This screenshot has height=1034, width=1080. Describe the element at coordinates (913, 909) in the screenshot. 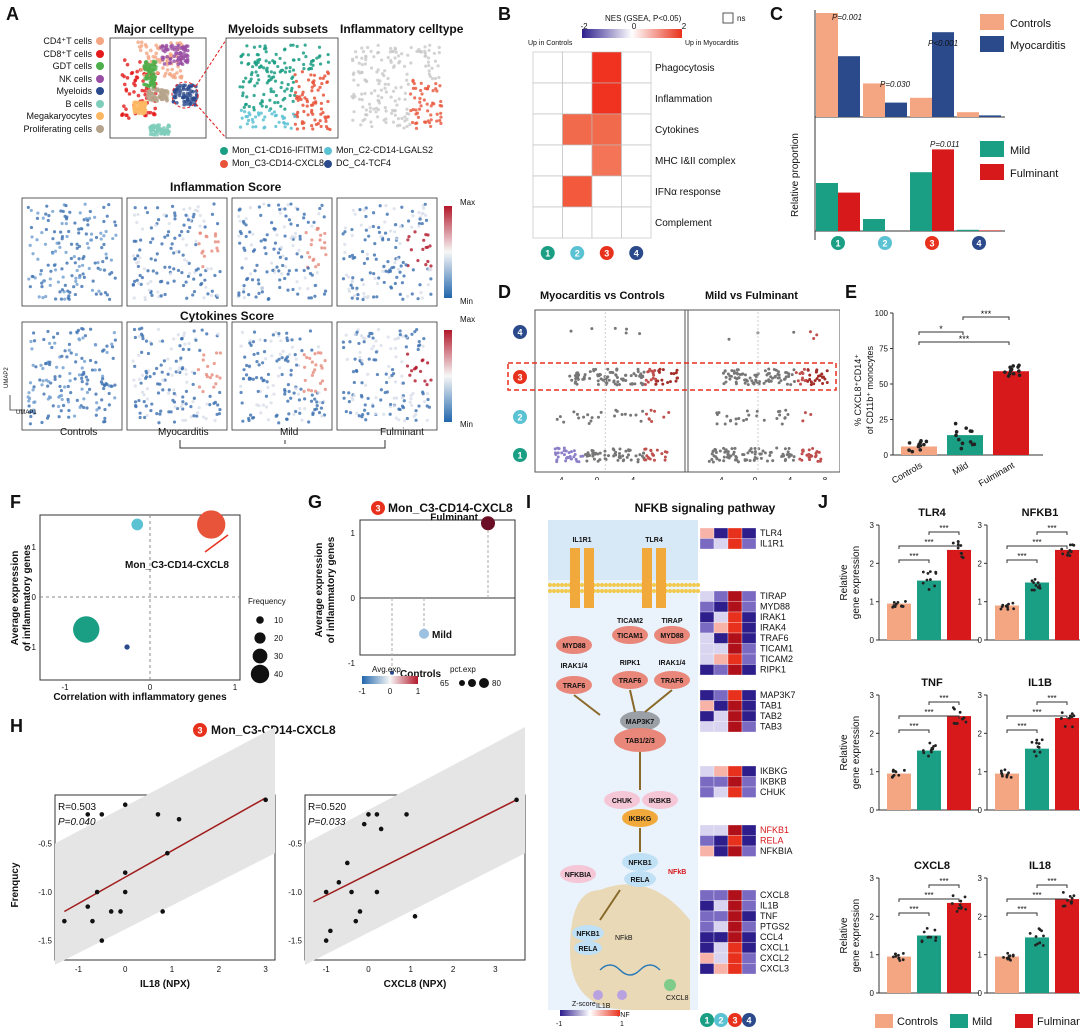

I see `j-sig-a-4: ***` at that location.